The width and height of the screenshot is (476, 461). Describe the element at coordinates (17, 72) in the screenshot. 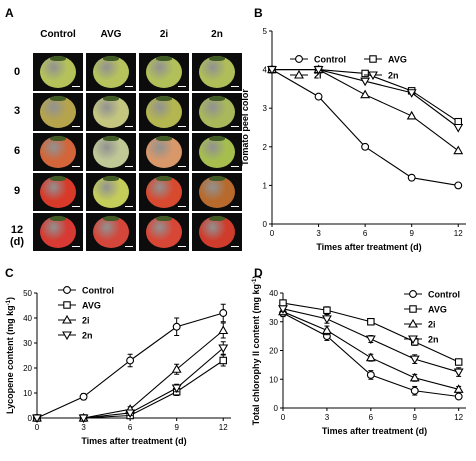

I see `photo-row-label: 0` at that location.